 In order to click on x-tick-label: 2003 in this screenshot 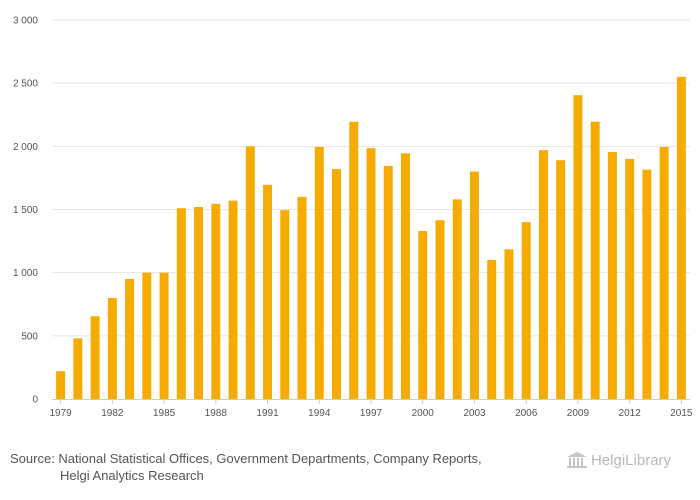, I will do `click(474, 413)`.